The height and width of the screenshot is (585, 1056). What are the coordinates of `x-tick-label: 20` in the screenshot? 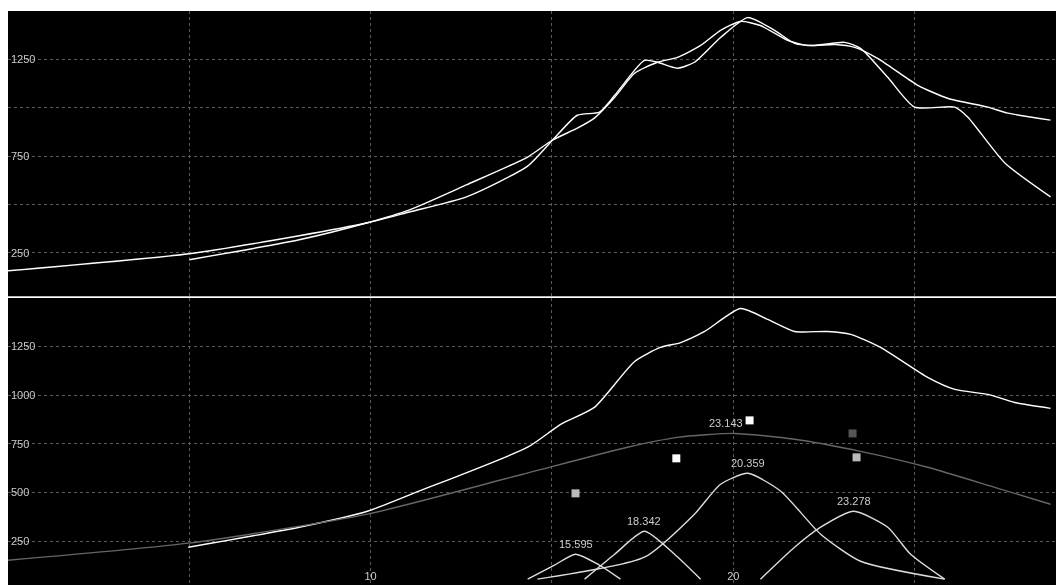 It's located at (733, 575).